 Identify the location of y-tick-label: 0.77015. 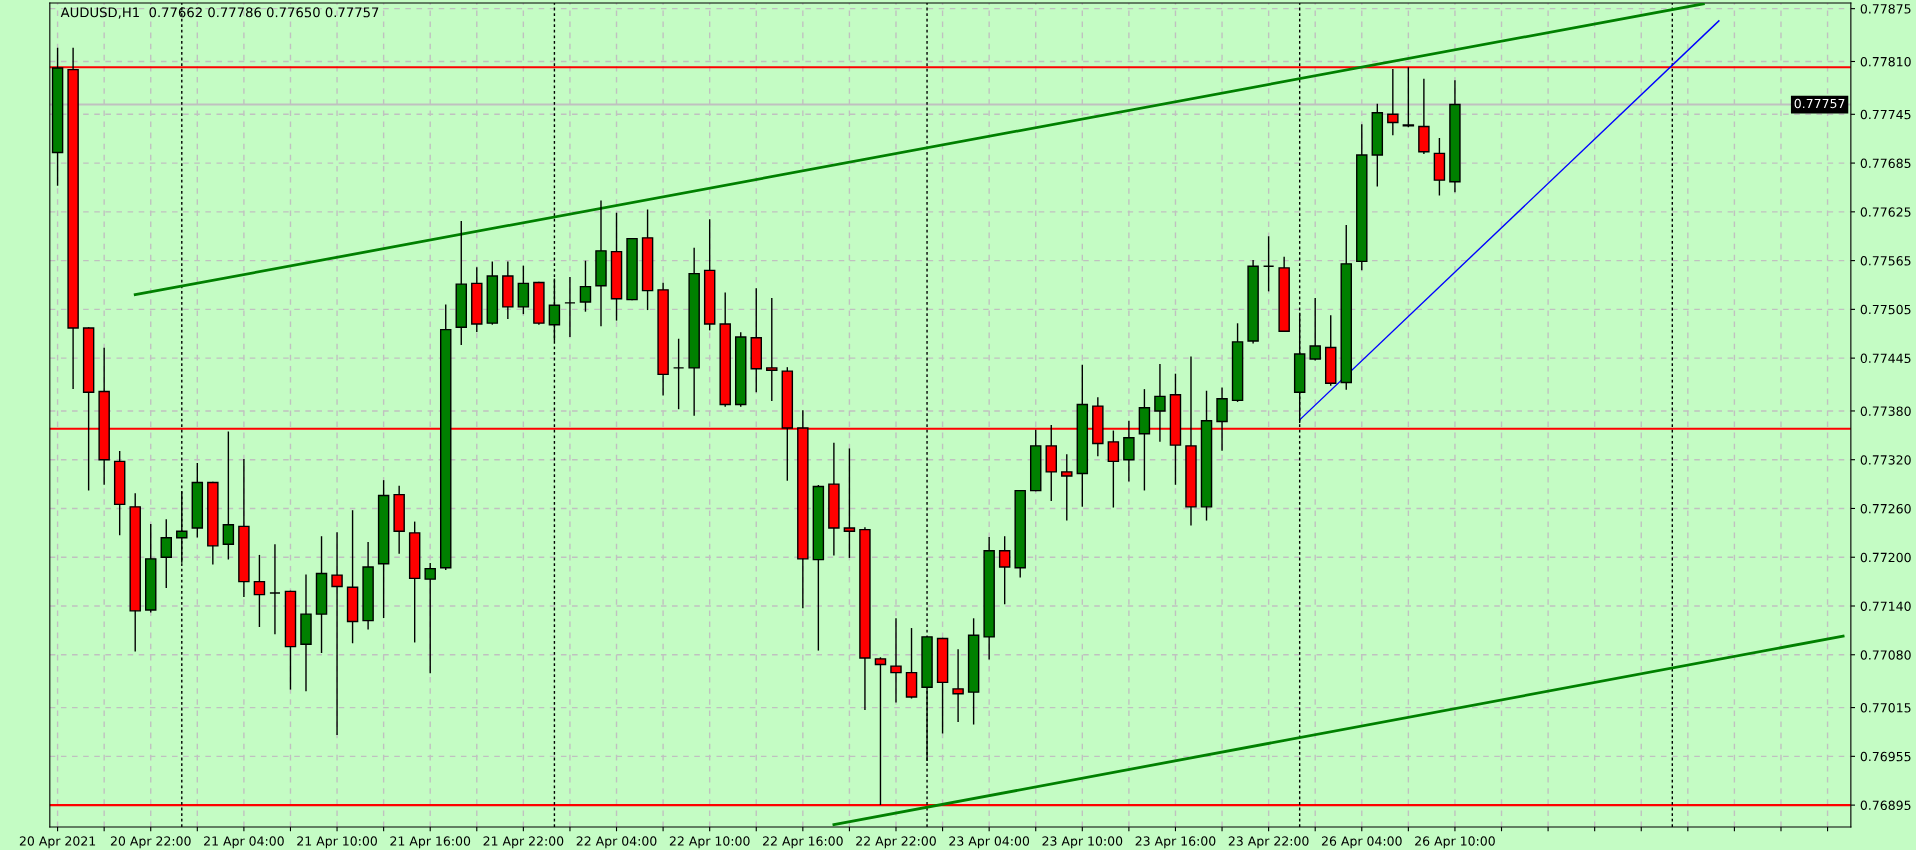
(1885, 708).